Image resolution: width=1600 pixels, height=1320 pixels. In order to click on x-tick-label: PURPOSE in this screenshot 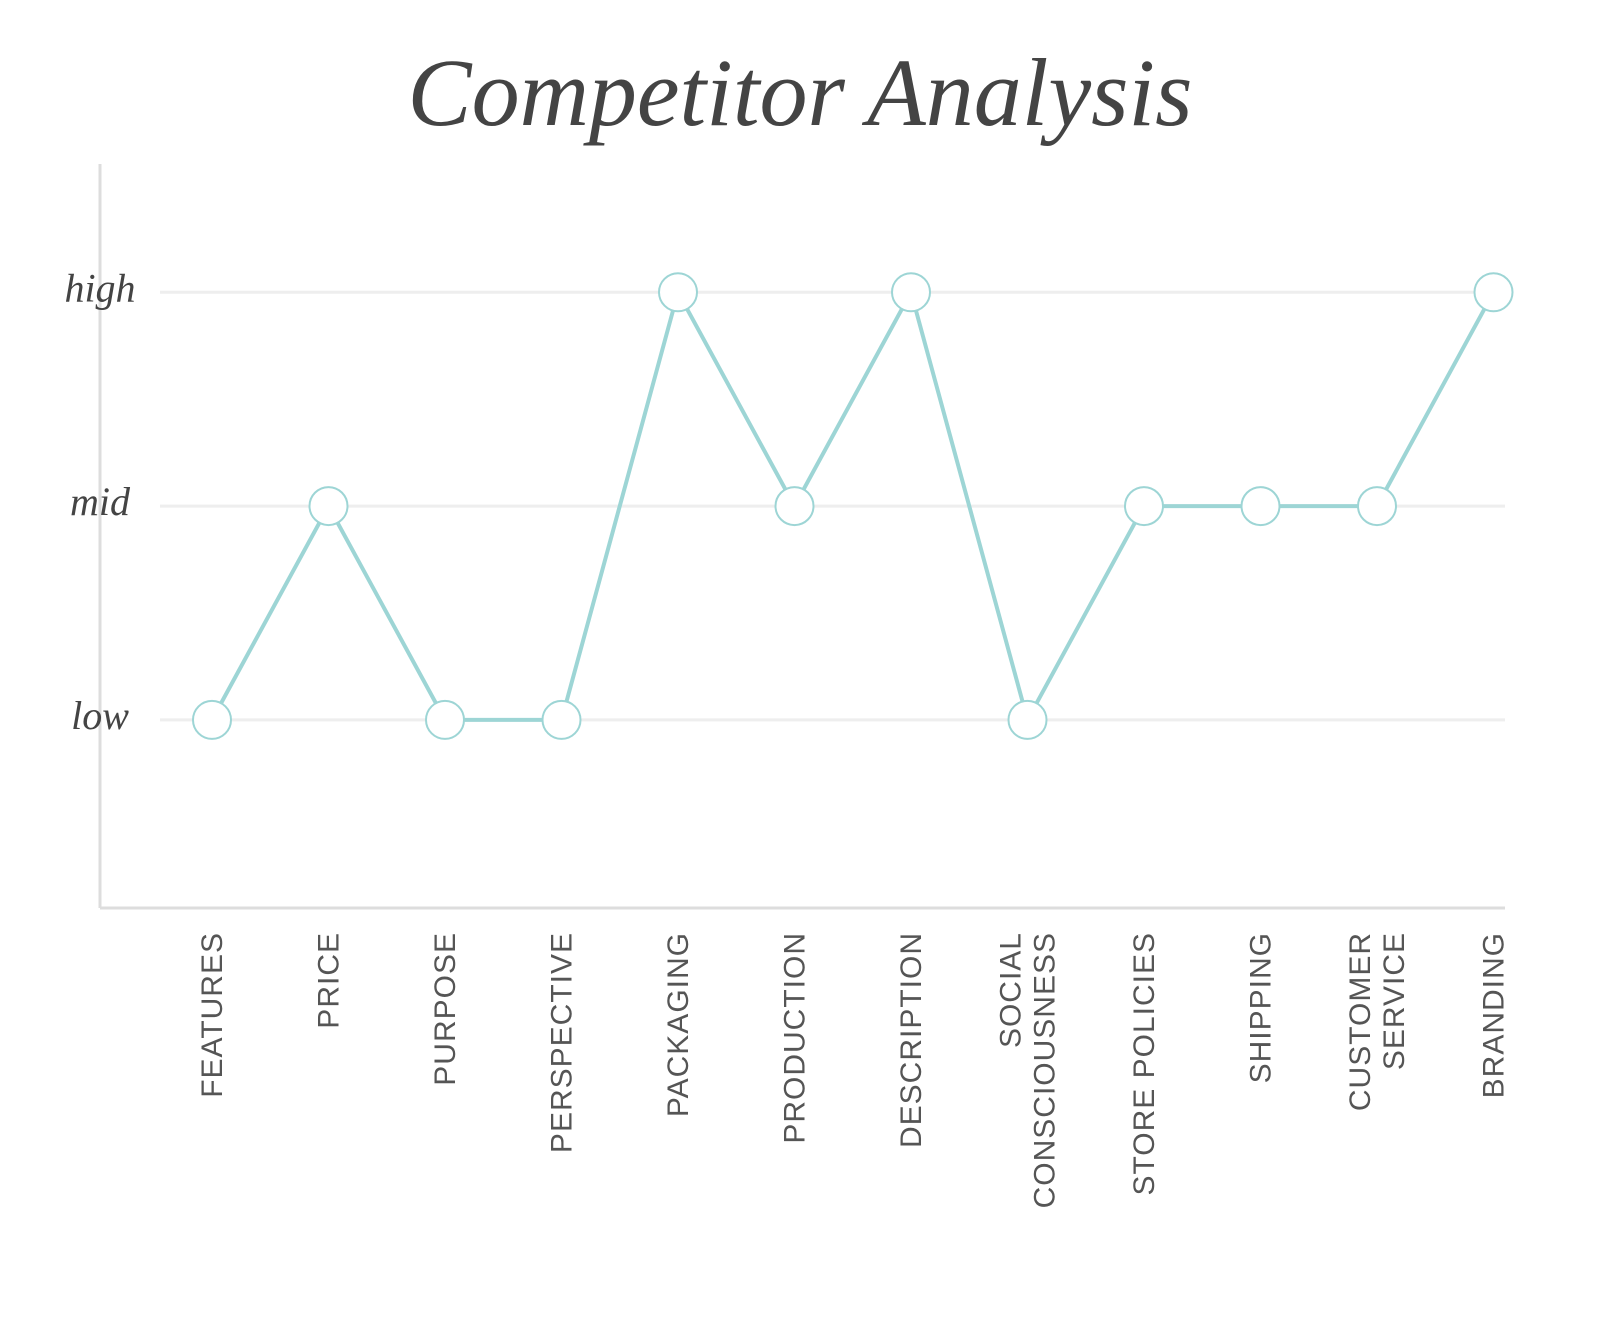, I will do `click(445, 1009)`.